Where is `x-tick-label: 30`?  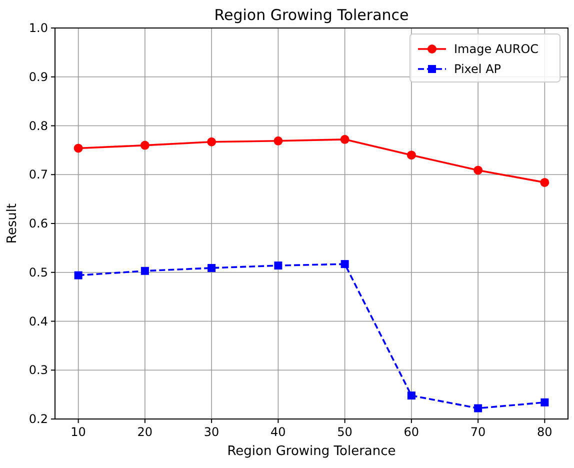
x-tick-label: 30 is located at coordinates (212, 432).